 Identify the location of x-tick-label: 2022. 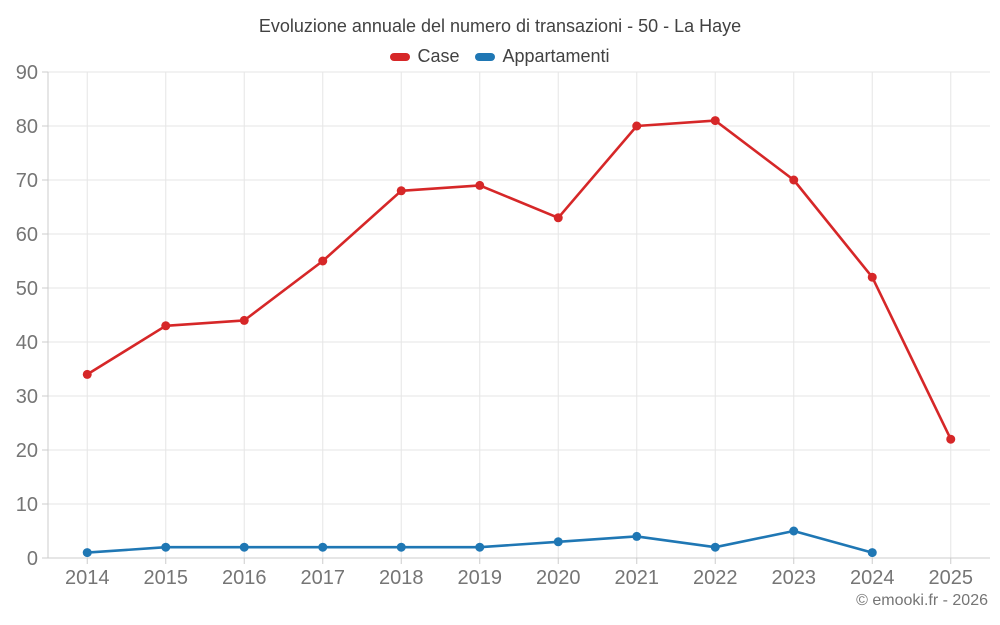
(715, 578).